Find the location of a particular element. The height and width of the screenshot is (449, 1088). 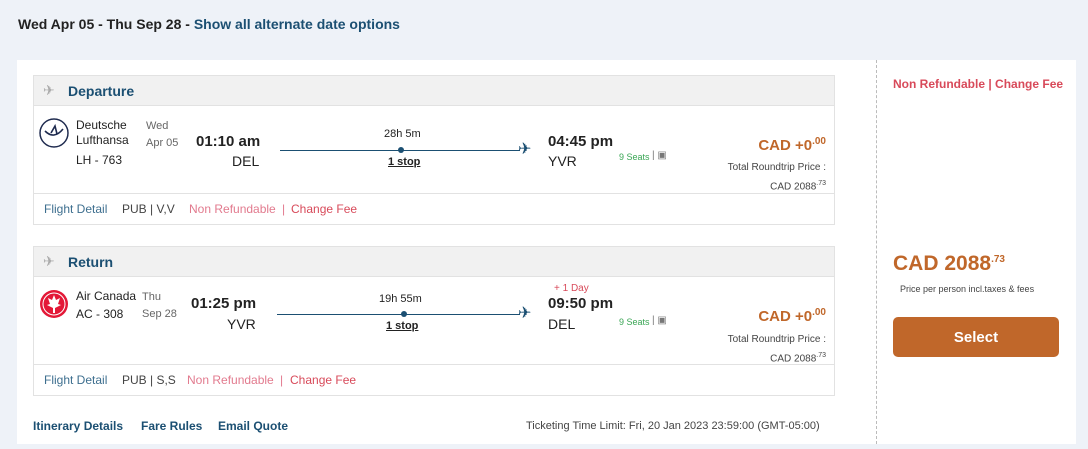

refund-note: Non Refundable | Change Fee is located at coordinates (978, 84).